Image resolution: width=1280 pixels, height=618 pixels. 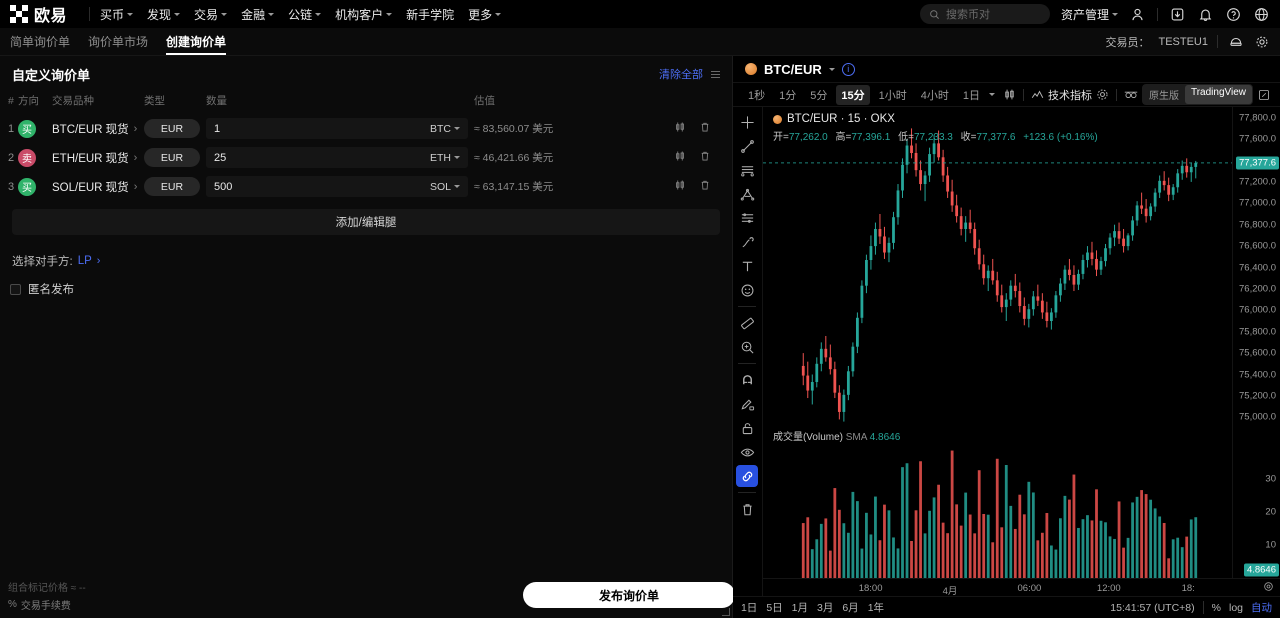 I want to click on timeframe-1h: 1小时, so click(x=892, y=95).